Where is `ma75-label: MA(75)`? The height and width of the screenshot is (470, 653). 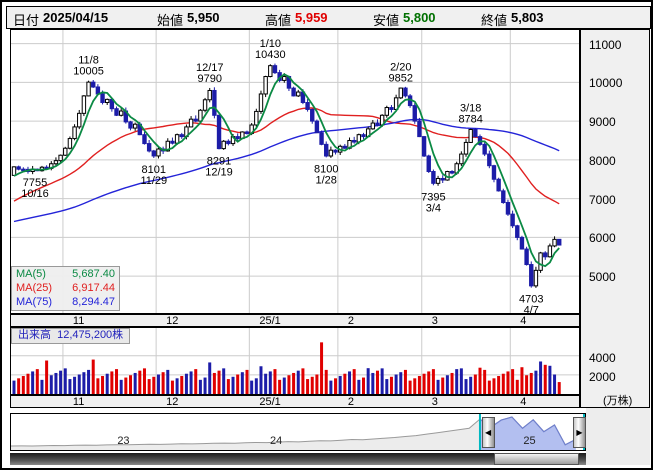
ma75-label: MA(75) is located at coordinates (34, 302).